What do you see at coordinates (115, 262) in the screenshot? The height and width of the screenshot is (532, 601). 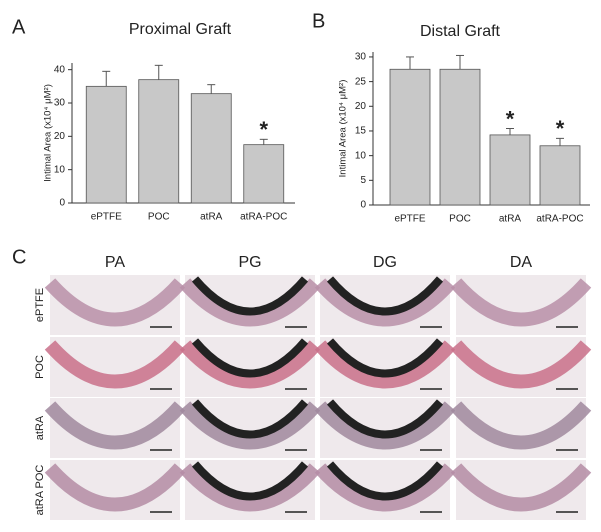 I see `column-label: PA` at bounding box center [115, 262].